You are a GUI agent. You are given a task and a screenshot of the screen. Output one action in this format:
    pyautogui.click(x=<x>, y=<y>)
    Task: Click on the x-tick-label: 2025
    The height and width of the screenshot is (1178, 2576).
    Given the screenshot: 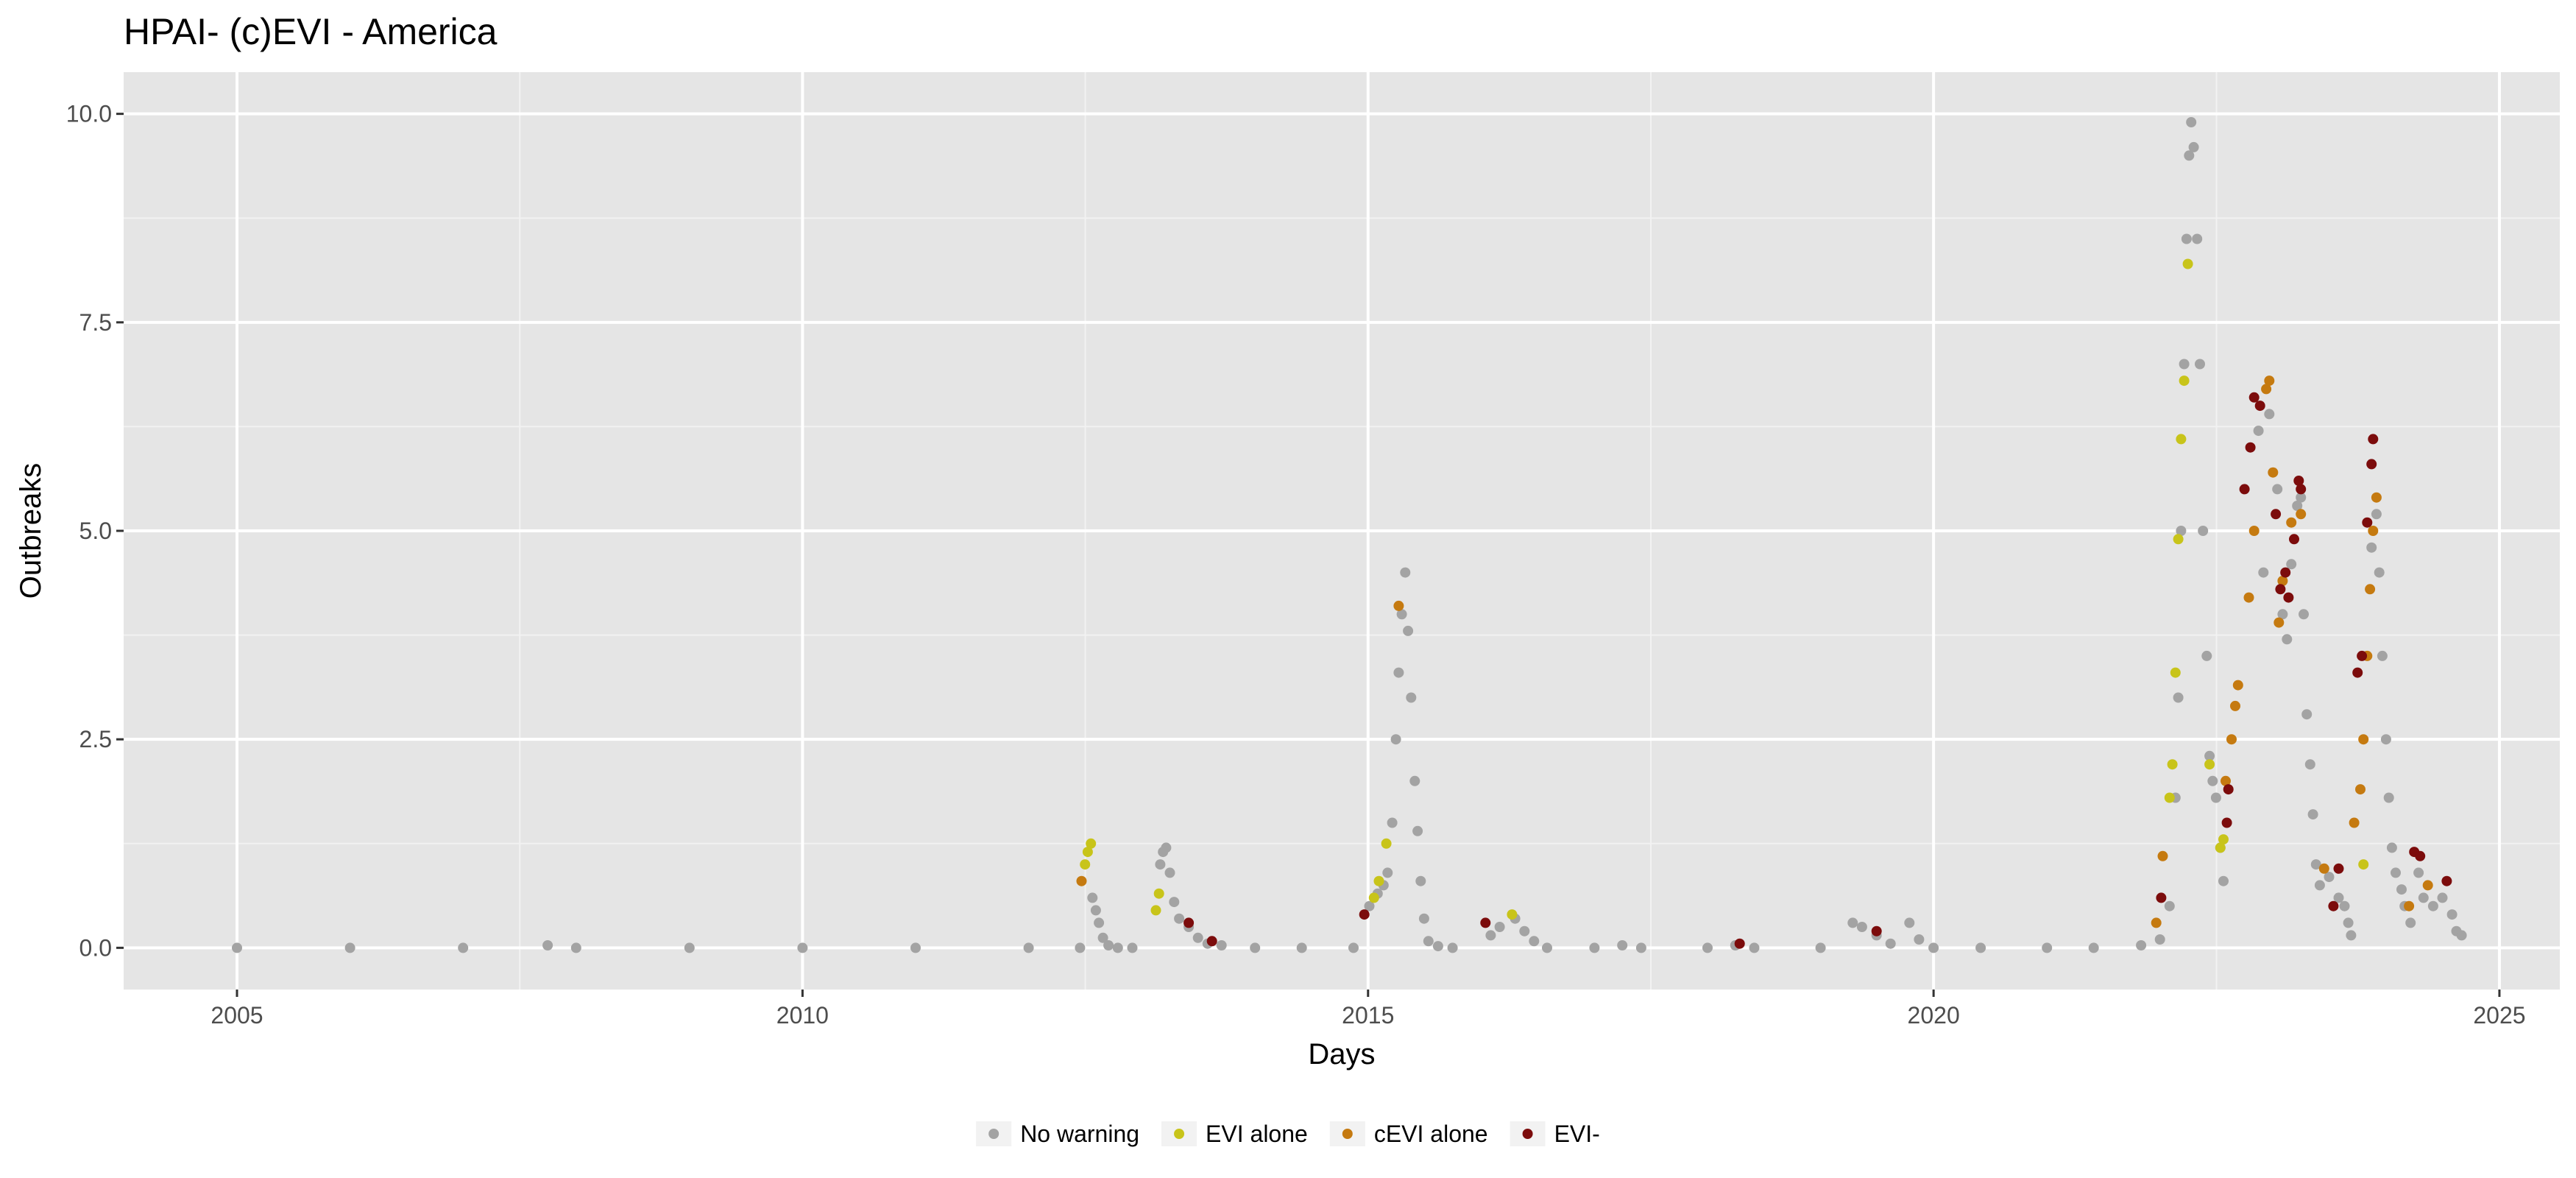 What is the action you would take?
    pyautogui.click(x=2499, y=1015)
    